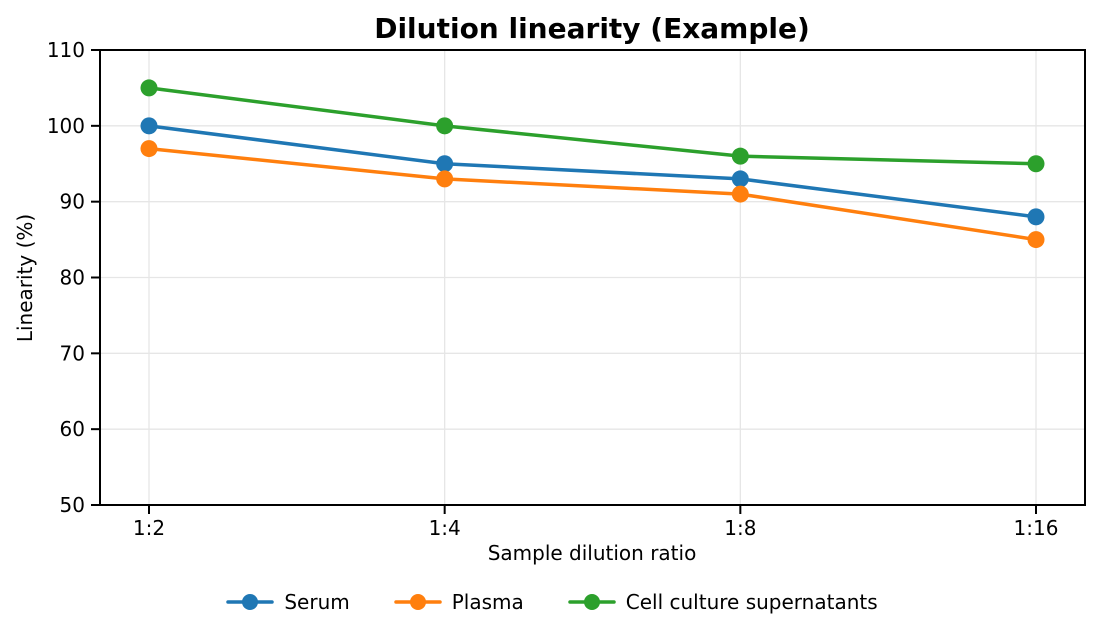  What do you see at coordinates (445, 528) in the screenshot?
I see `x-tick-label: 1:4` at bounding box center [445, 528].